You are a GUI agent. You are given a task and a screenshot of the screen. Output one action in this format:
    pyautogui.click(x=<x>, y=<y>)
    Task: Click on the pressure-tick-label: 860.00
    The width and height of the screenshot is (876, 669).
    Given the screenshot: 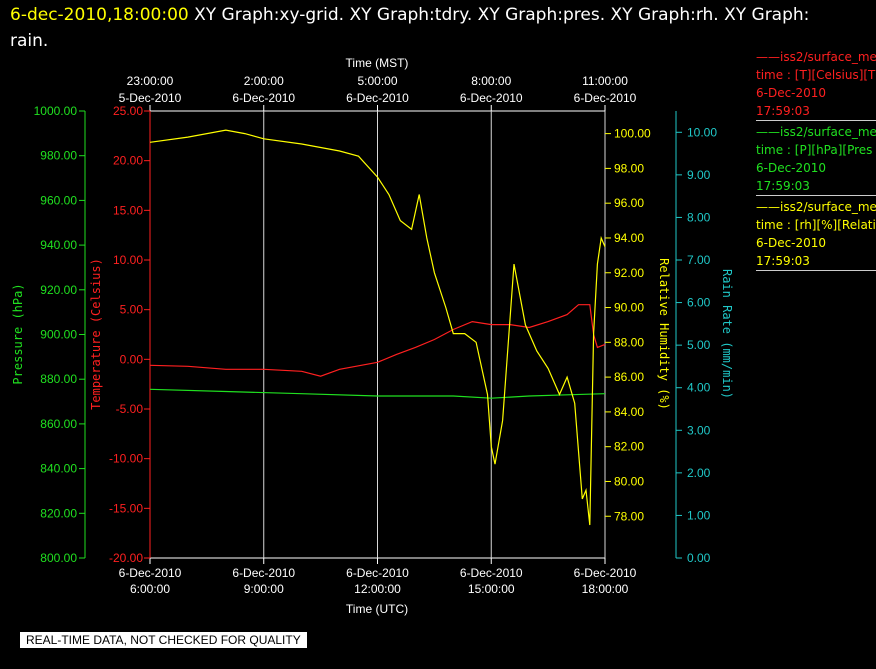 What is the action you would take?
    pyautogui.click(x=58, y=424)
    